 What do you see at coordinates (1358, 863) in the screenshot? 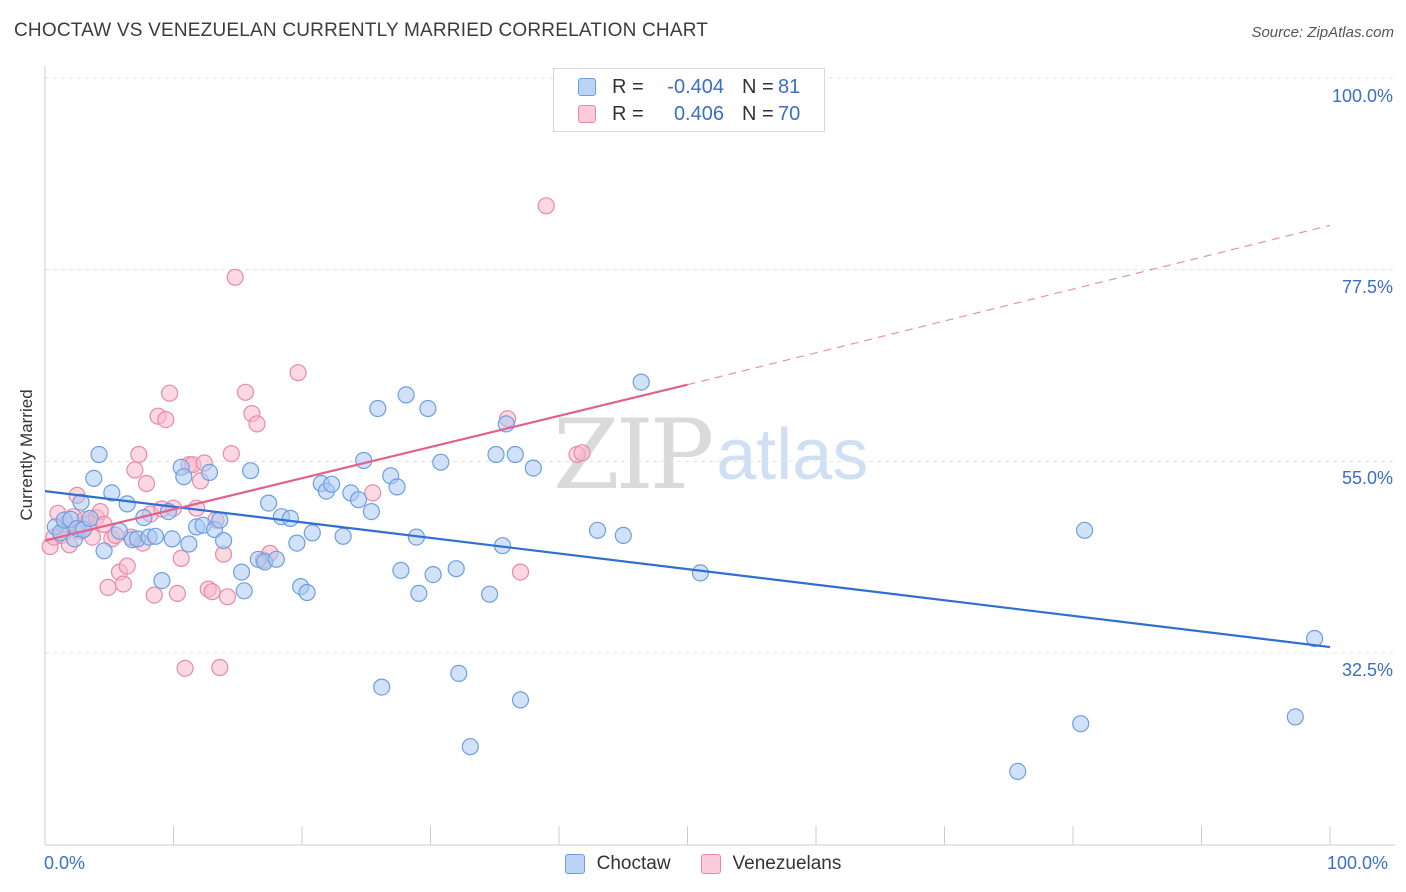
I see `x-tick-label-max: 100.0%` at bounding box center [1358, 863].